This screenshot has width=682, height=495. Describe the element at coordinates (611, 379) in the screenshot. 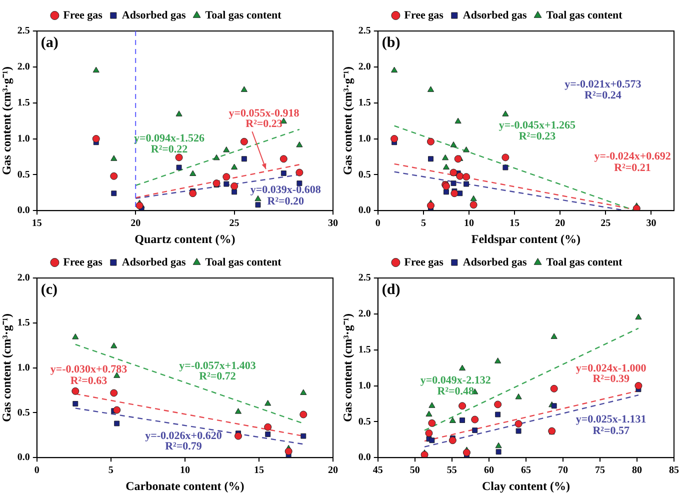

I see `annotation: R²=0.39` at that location.